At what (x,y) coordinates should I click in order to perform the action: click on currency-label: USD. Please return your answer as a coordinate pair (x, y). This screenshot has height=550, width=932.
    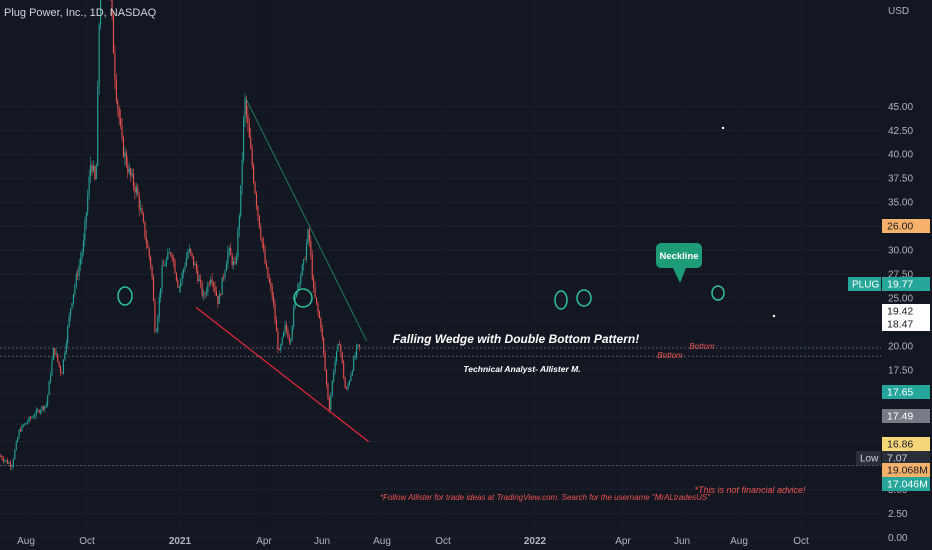
    Looking at the image, I should click on (898, 11).